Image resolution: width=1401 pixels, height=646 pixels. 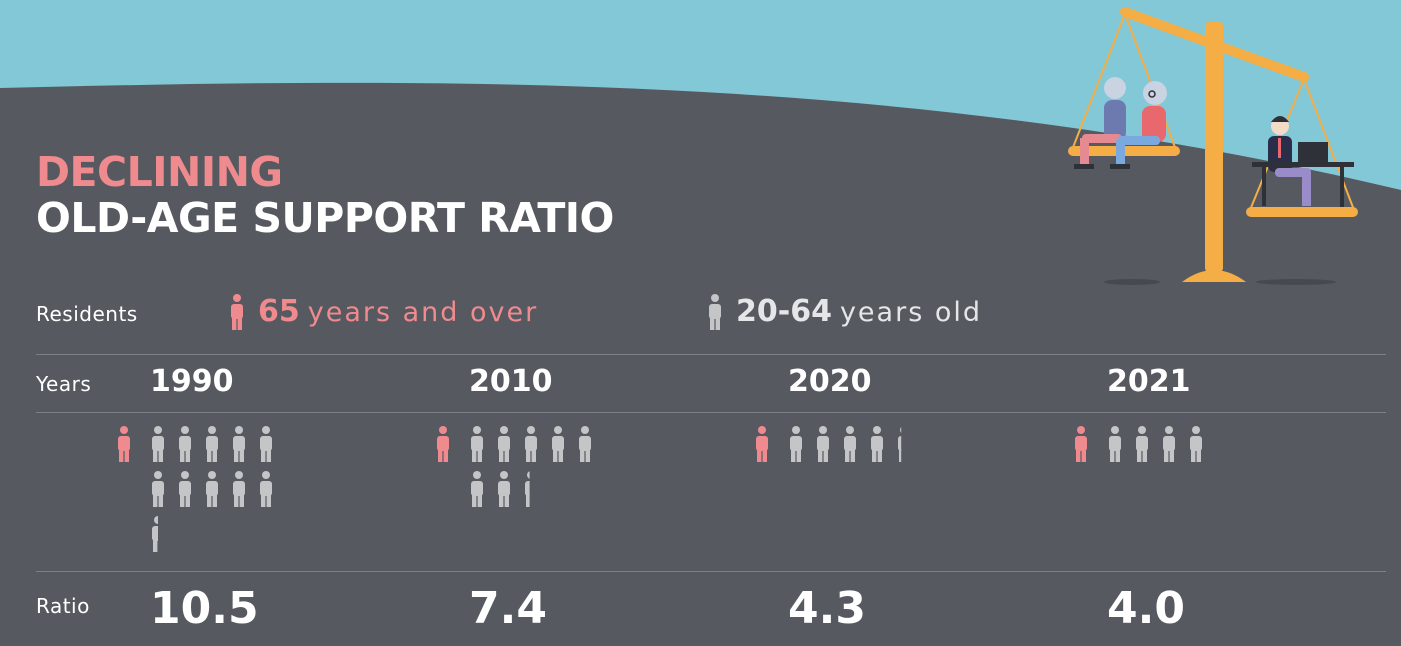 What do you see at coordinates (1146, 608) in the screenshot?
I see `ratio-value-2021: 4.0` at bounding box center [1146, 608].